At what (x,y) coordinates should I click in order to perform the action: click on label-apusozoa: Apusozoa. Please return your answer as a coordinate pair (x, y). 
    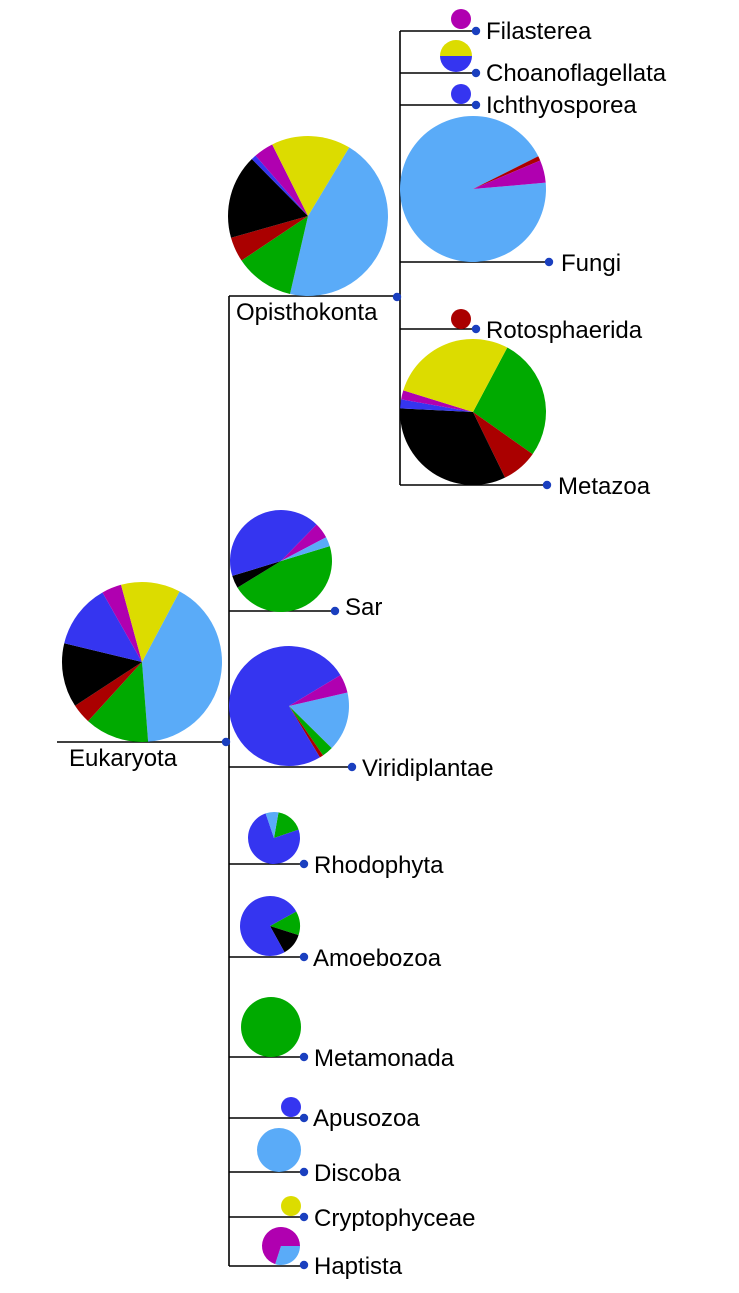
    Looking at the image, I should click on (366, 1118).